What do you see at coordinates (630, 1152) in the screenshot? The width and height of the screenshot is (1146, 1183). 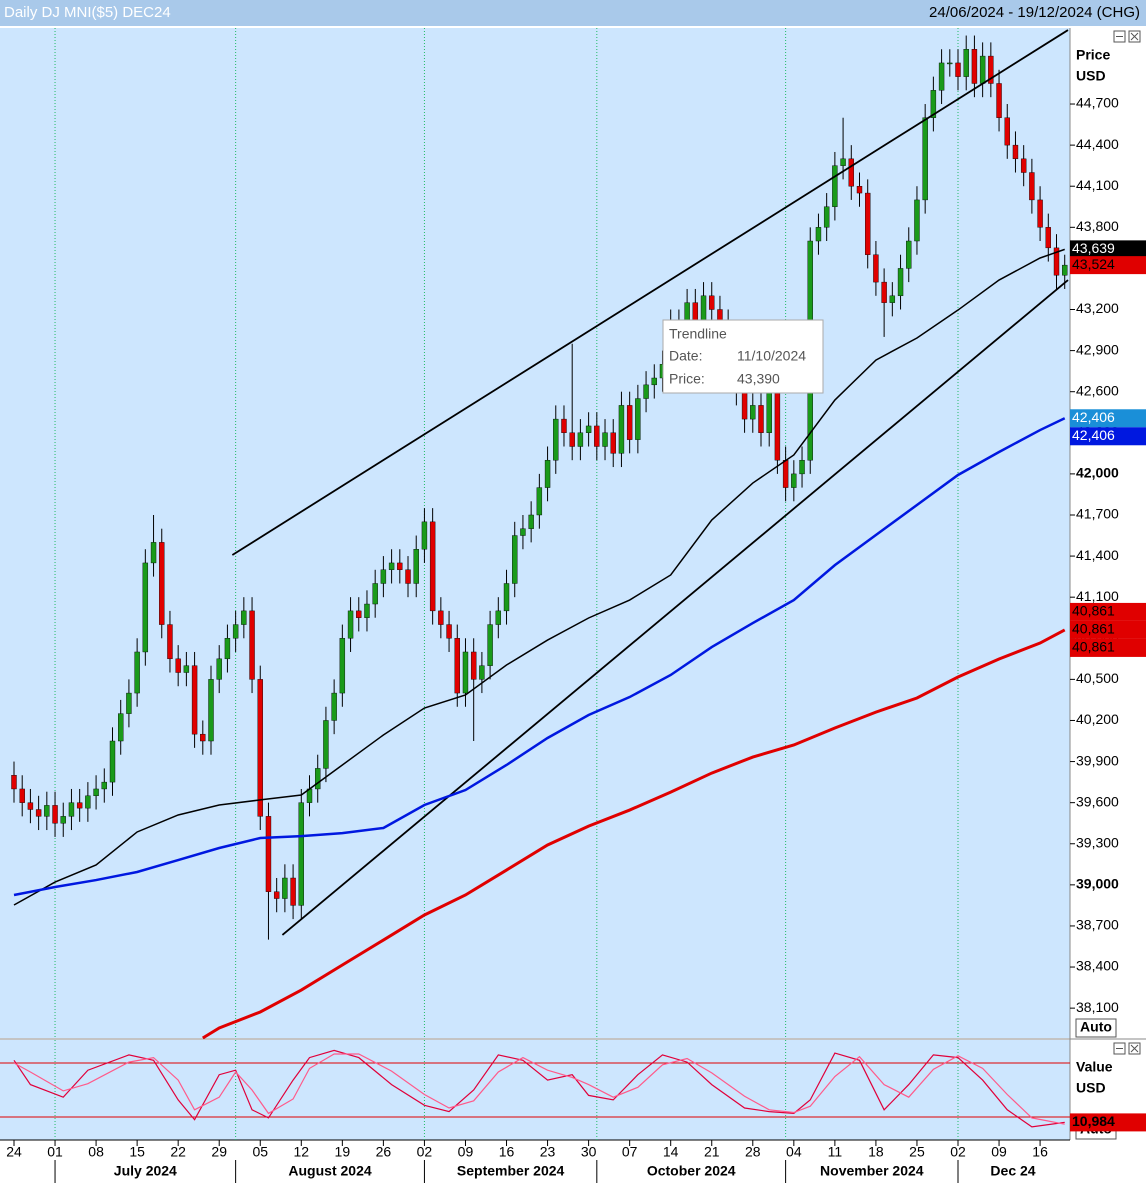 I see `x-tick-label: 07` at bounding box center [630, 1152].